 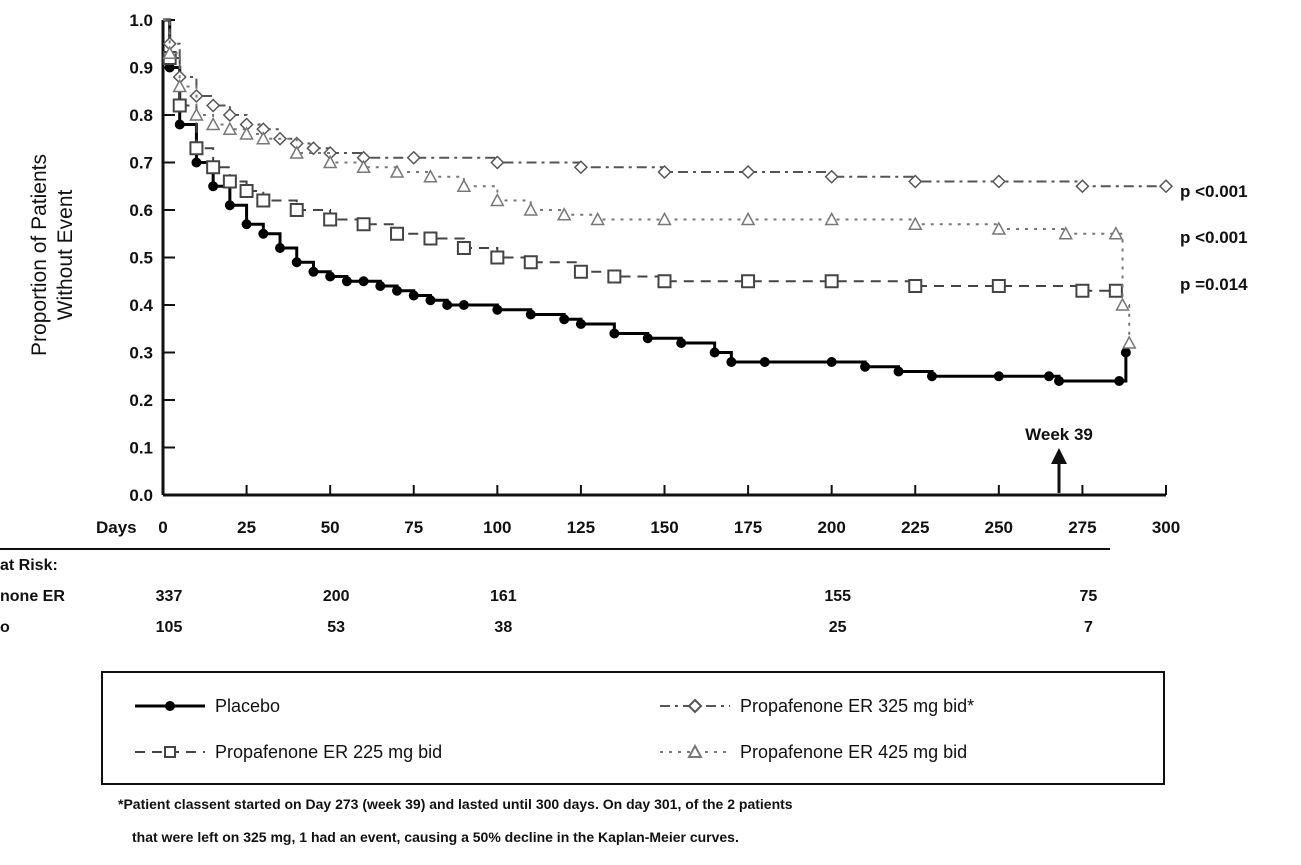 What do you see at coordinates (627, 612) in the screenshot?
I see `at-risk-values: 337 200 161 155 75 105 53 38 25 7` at bounding box center [627, 612].